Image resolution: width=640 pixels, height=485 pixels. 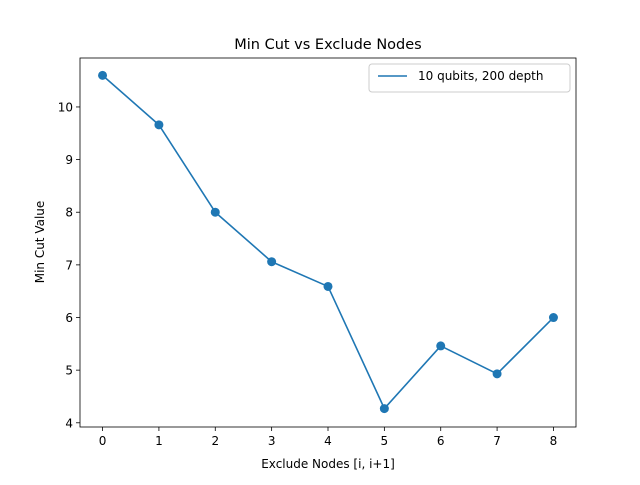 I want to click on x-axis-label: Exclude Nodes [i, i+1], so click(x=328, y=464).